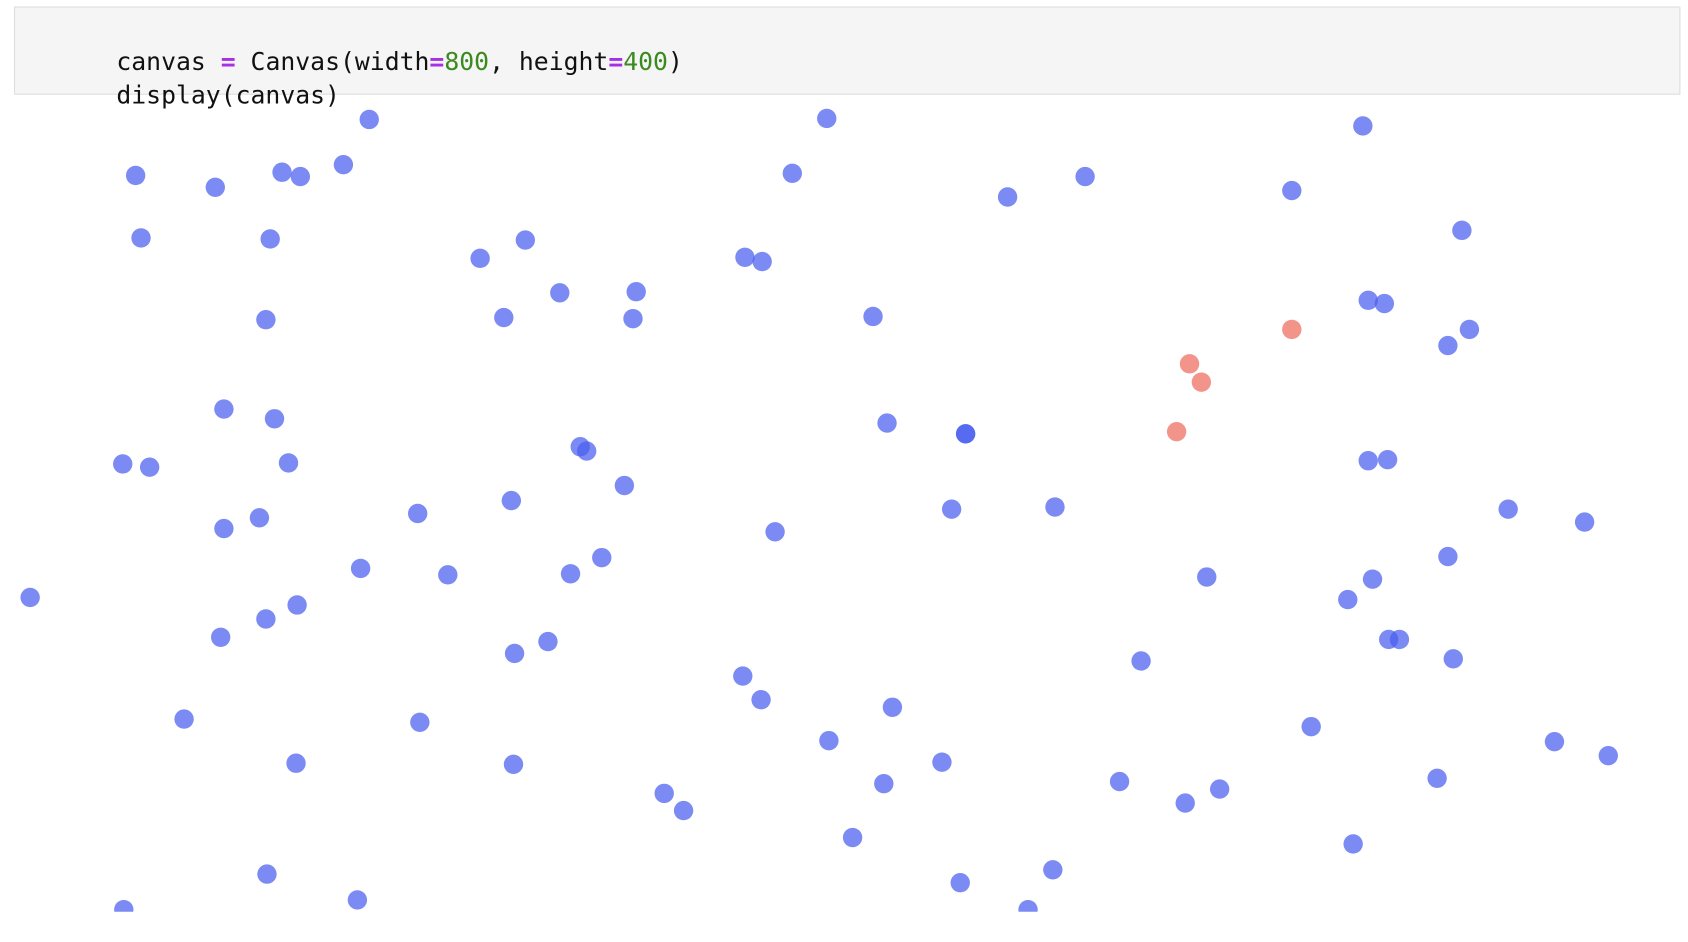 This screenshot has height=942, width=1688. I want to click on code-line: display(canvas), so click(183, 96).